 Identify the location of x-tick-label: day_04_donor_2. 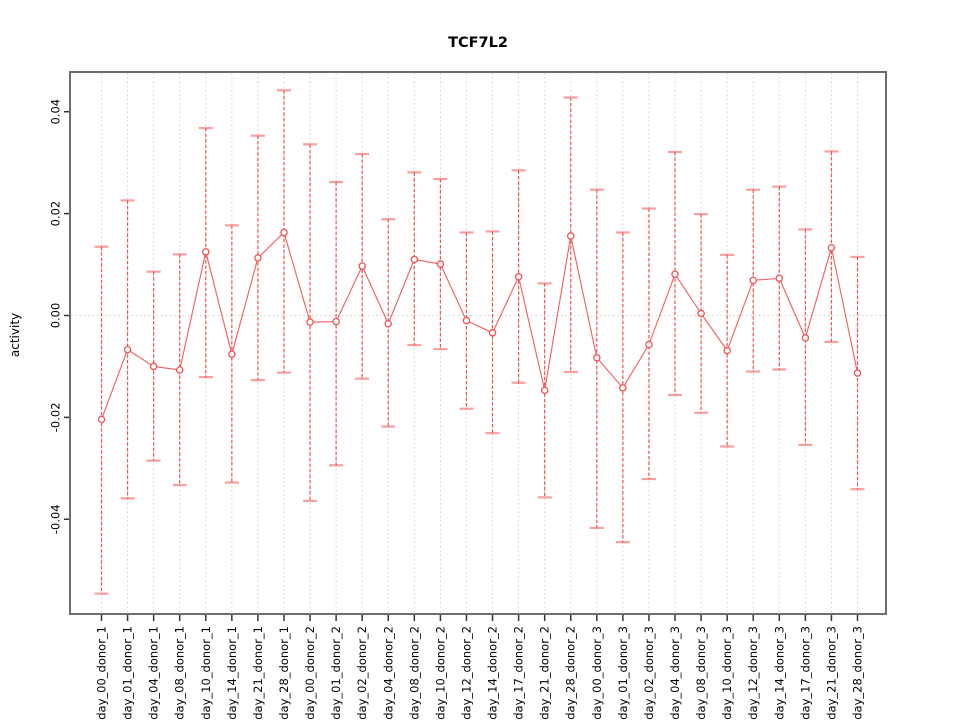
(388, 673).